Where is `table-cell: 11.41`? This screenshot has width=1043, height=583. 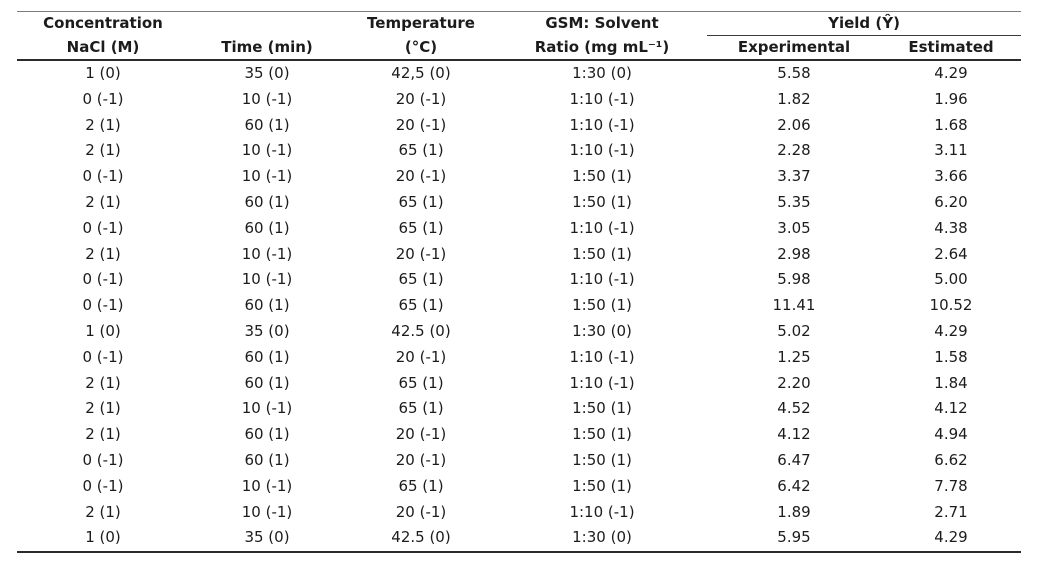 table-cell: 11.41 is located at coordinates (794, 305).